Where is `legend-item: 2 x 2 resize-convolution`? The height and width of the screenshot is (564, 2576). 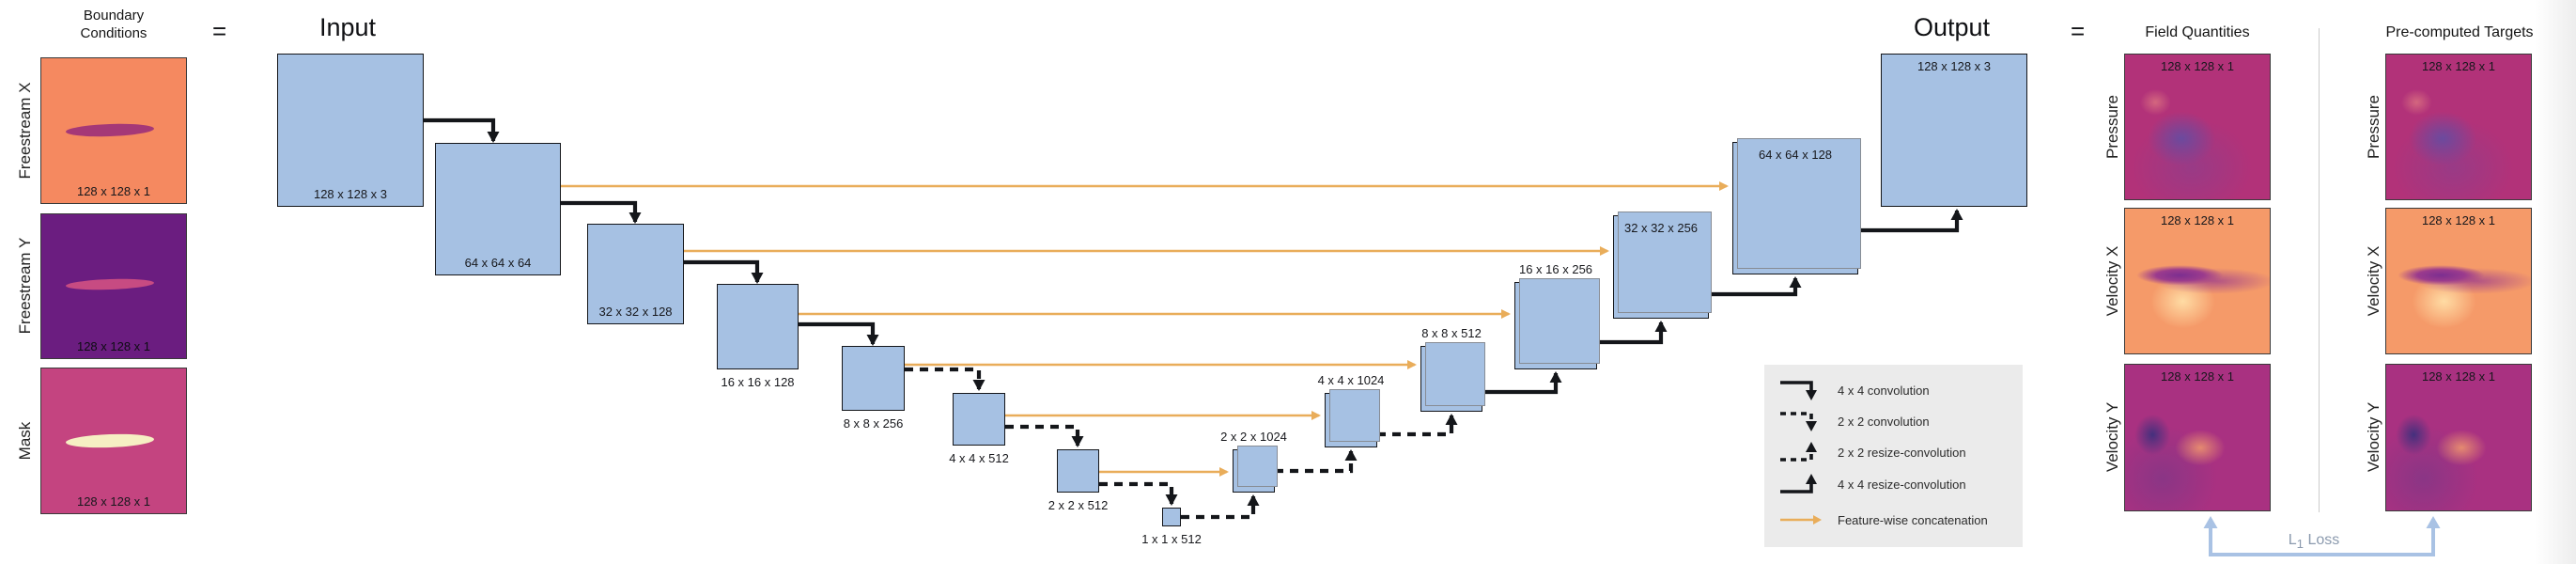 legend-item: 2 x 2 resize-convolution is located at coordinates (1872, 452).